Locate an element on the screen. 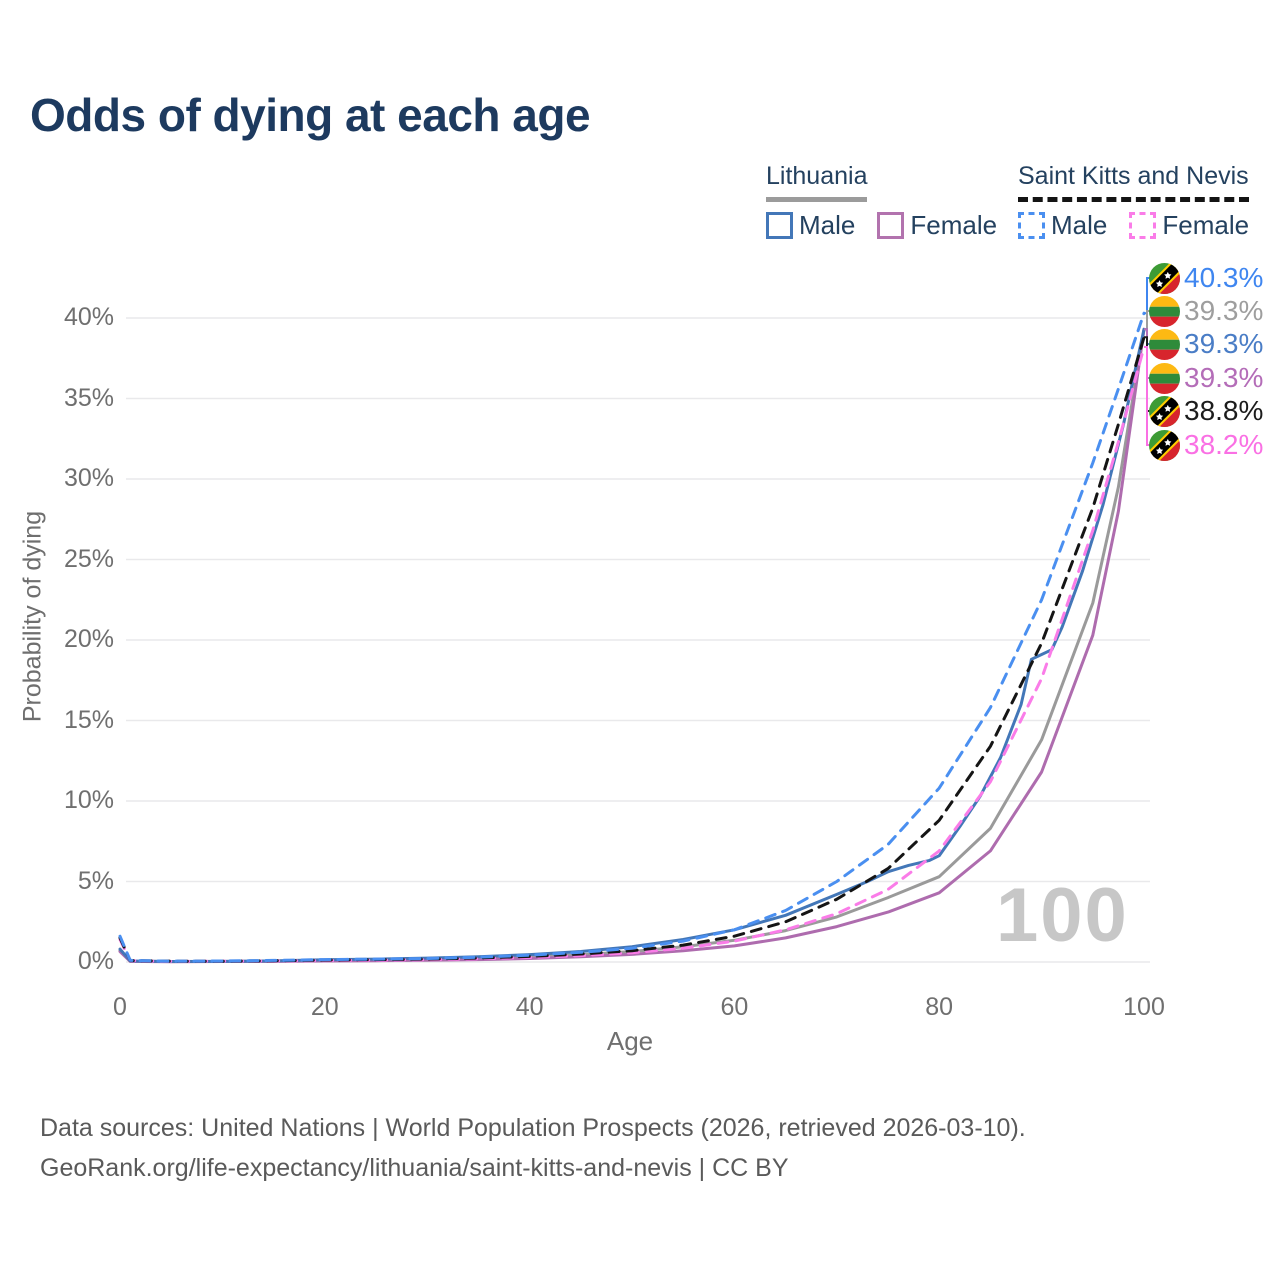 Image resolution: width=1280 pixels, height=1280 pixels. y-tick-25: 25% is located at coordinates (88, 558).